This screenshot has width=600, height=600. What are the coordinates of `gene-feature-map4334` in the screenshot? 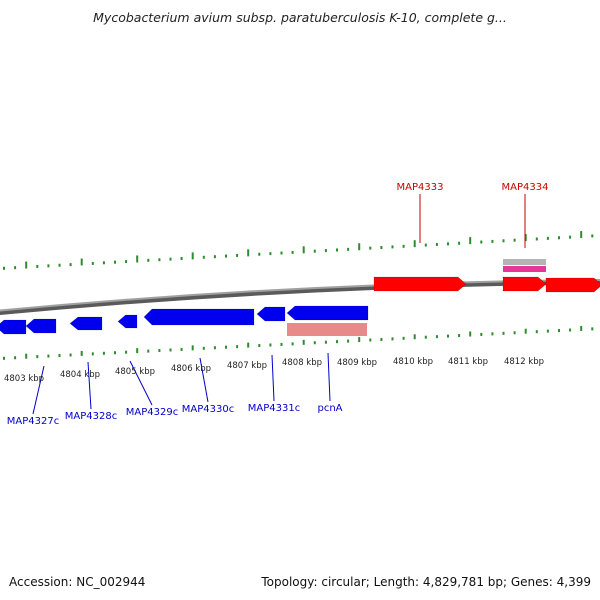 It's located at (524, 284).